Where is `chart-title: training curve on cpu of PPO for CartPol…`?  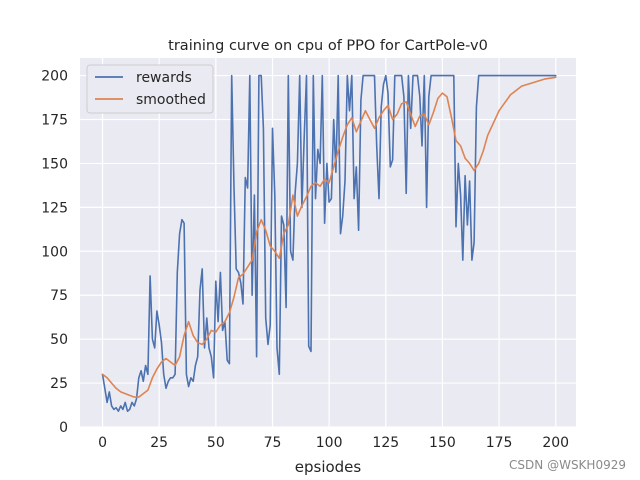 chart-title: training curve on cpu of PPO for CartPol… is located at coordinates (328, 46).